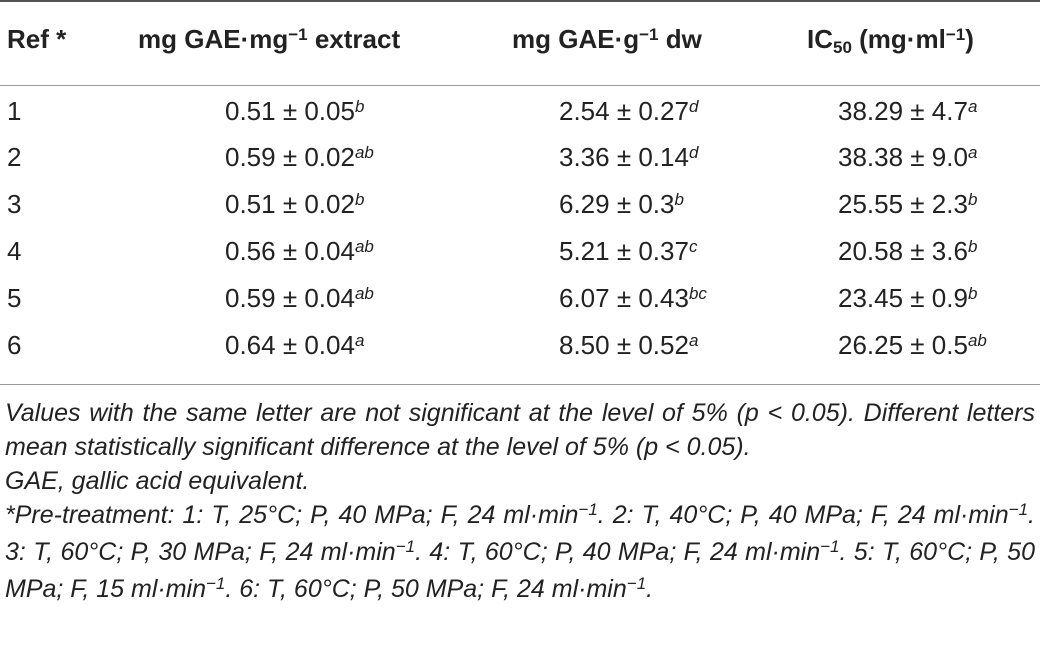 This screenshot has width=1040, height=651. I want to click on row-gae-extract: 0.56 ± 0.04ab, so click(299, 251).